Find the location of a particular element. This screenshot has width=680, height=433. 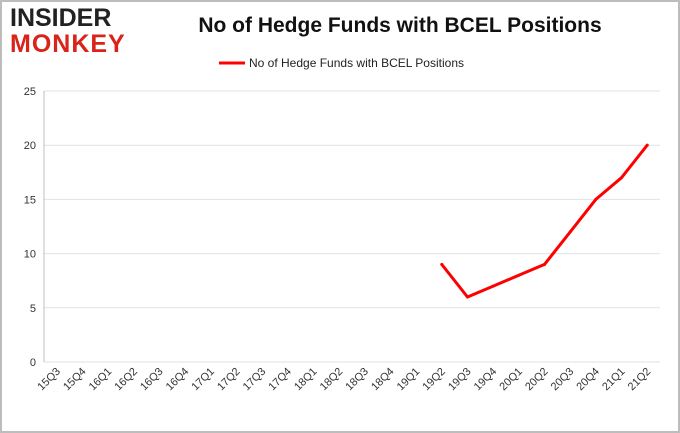

chart-title: No of Hedge Funds with BCEL Positions is located at coordinates (400, 25).